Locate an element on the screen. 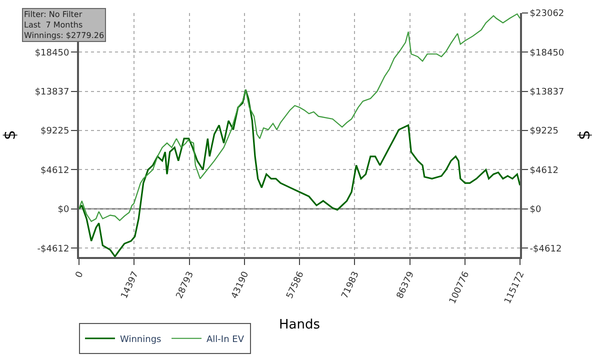 The width and height of the screenshot is (600, 363). y2-tick-label: $0 is located at coordinates (536, 210).